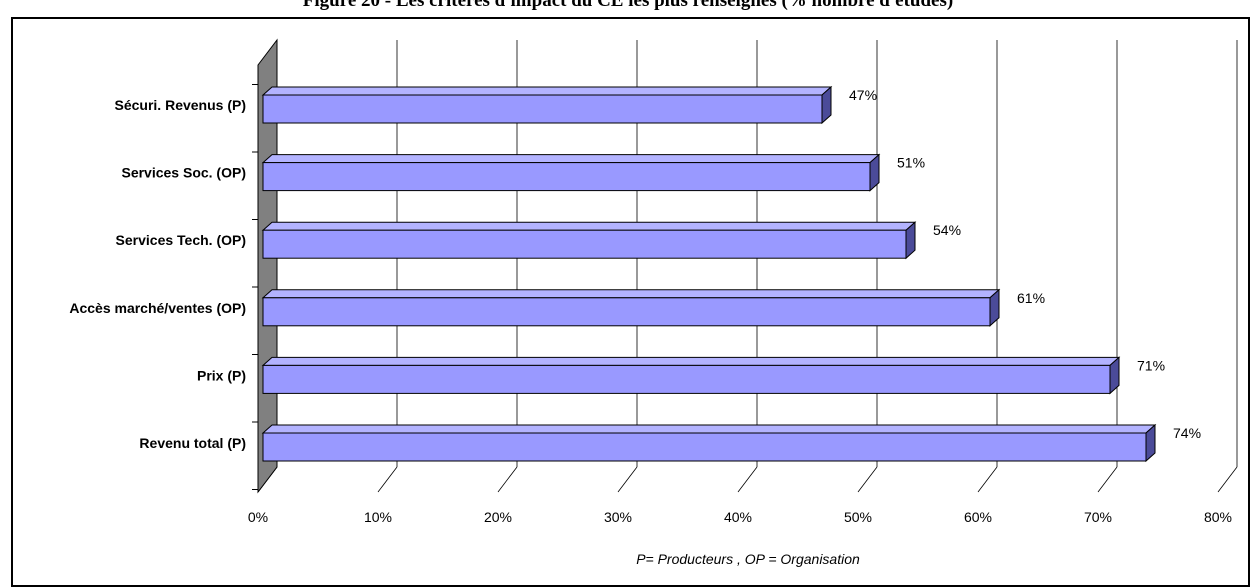  What do you see at coordinates (181, 240) in the screenshot?
I see `category-label: Services Tech. (OP)` at bounding box center [181, 240].